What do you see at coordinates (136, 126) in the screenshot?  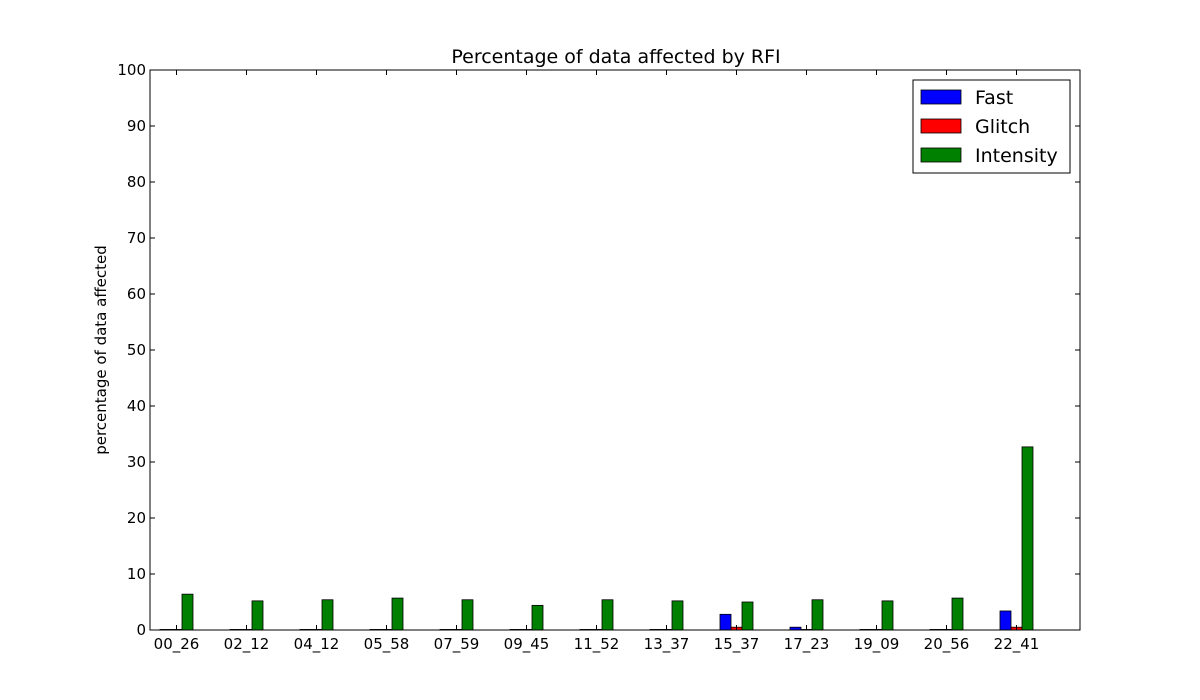 I see `y-tick-label: 90` at bounding box center [136, 126].